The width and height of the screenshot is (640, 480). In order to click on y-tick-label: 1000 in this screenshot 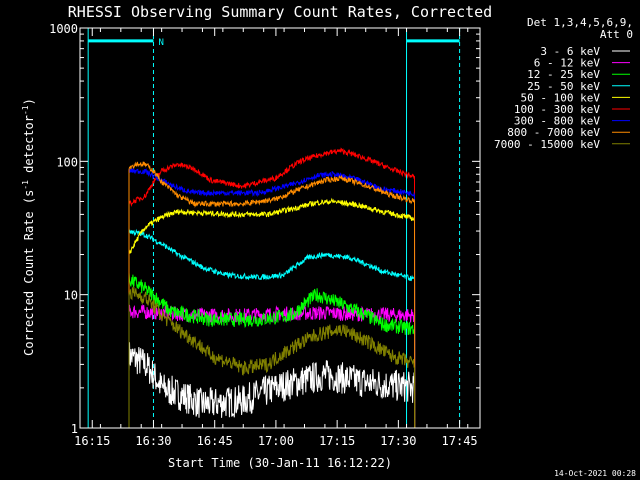, I will do `click(63, 29)`.